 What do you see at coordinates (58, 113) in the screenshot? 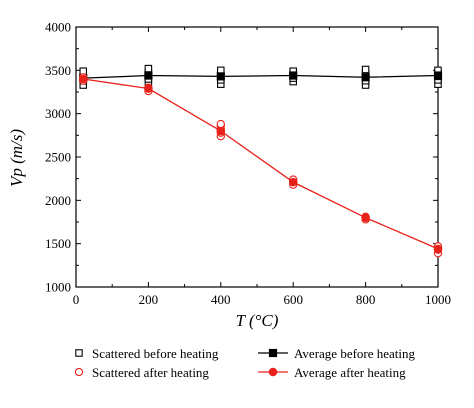
I see `y-tick-label: 3000` at bounding box center [58, 113].